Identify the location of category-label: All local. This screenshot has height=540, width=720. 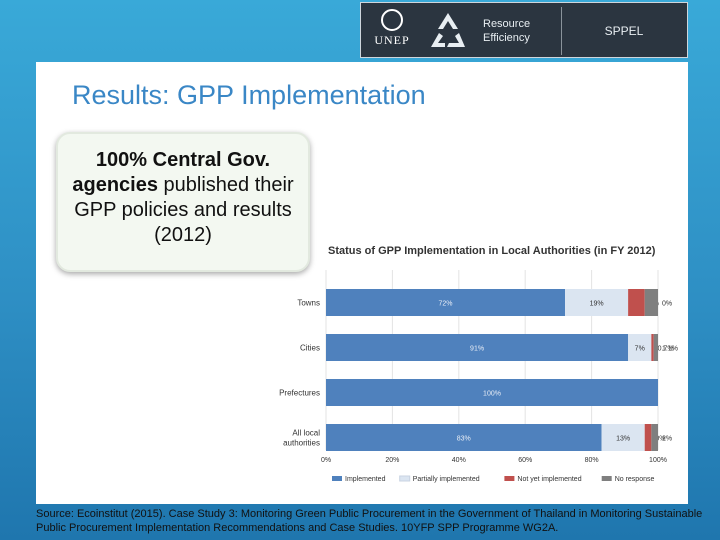
(306, 433).